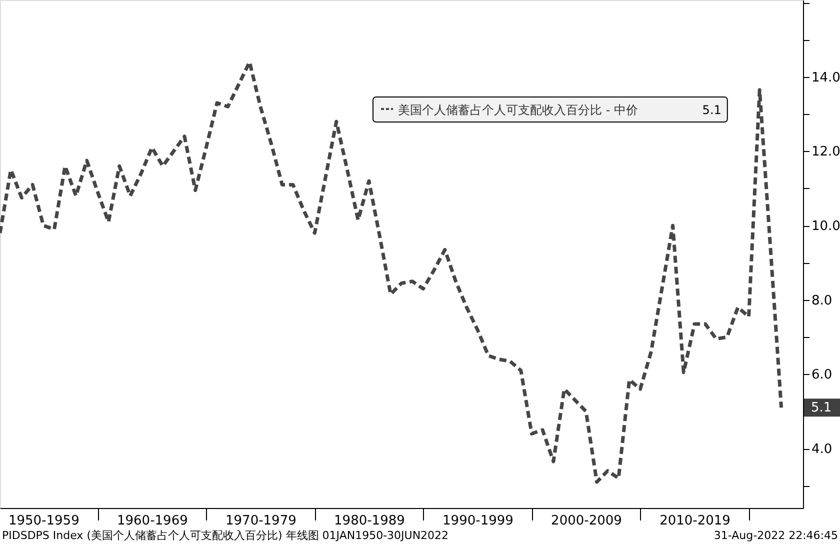 The image size is (840, 544). I want to click on legend-label: 美国个人储蓄占个人可支配收入百分比 - 中价, so click(518, 110).